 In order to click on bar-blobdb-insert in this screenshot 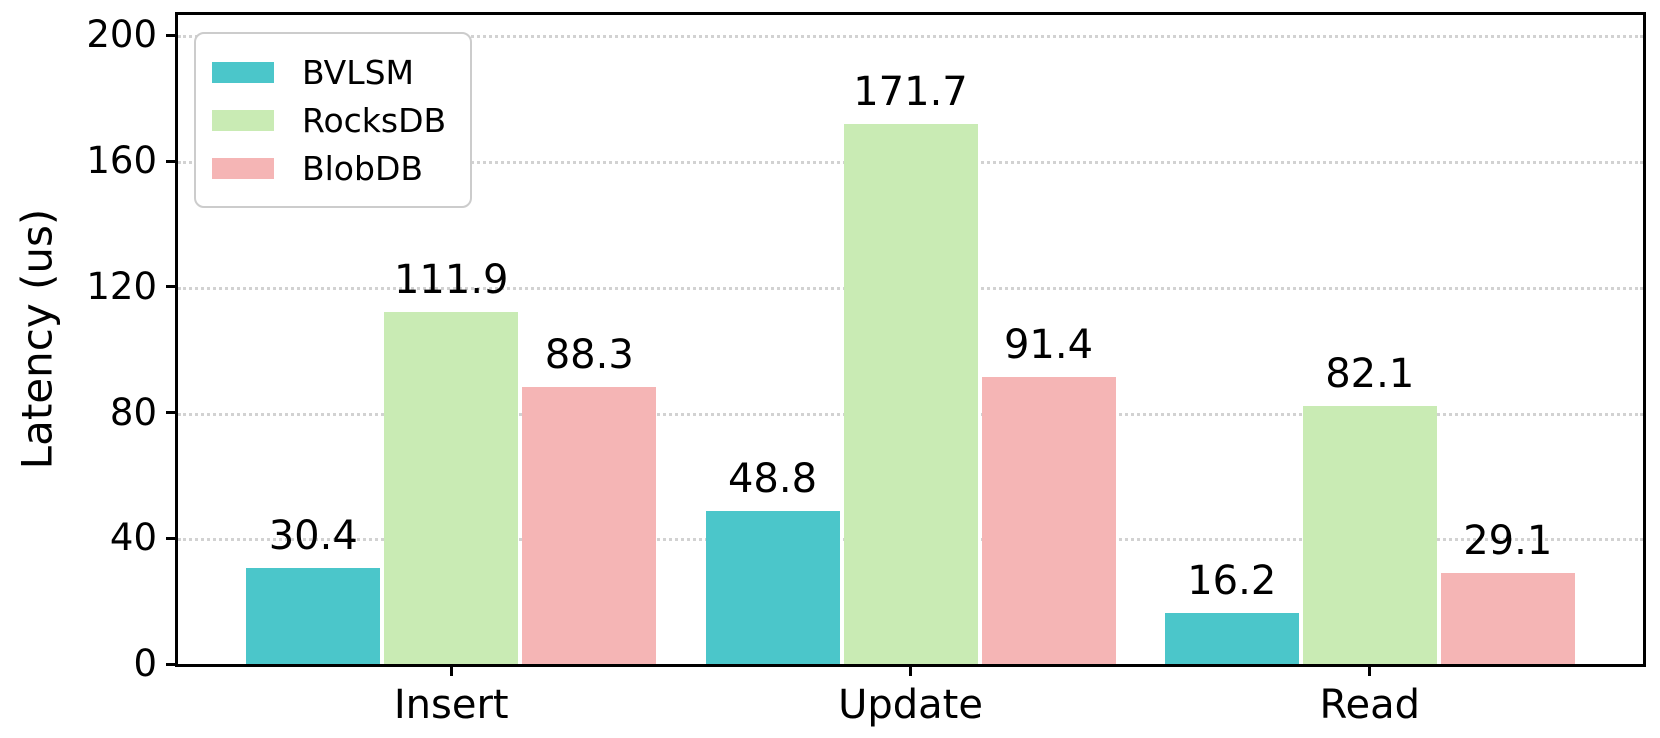, I will do `click(589, 525)`.